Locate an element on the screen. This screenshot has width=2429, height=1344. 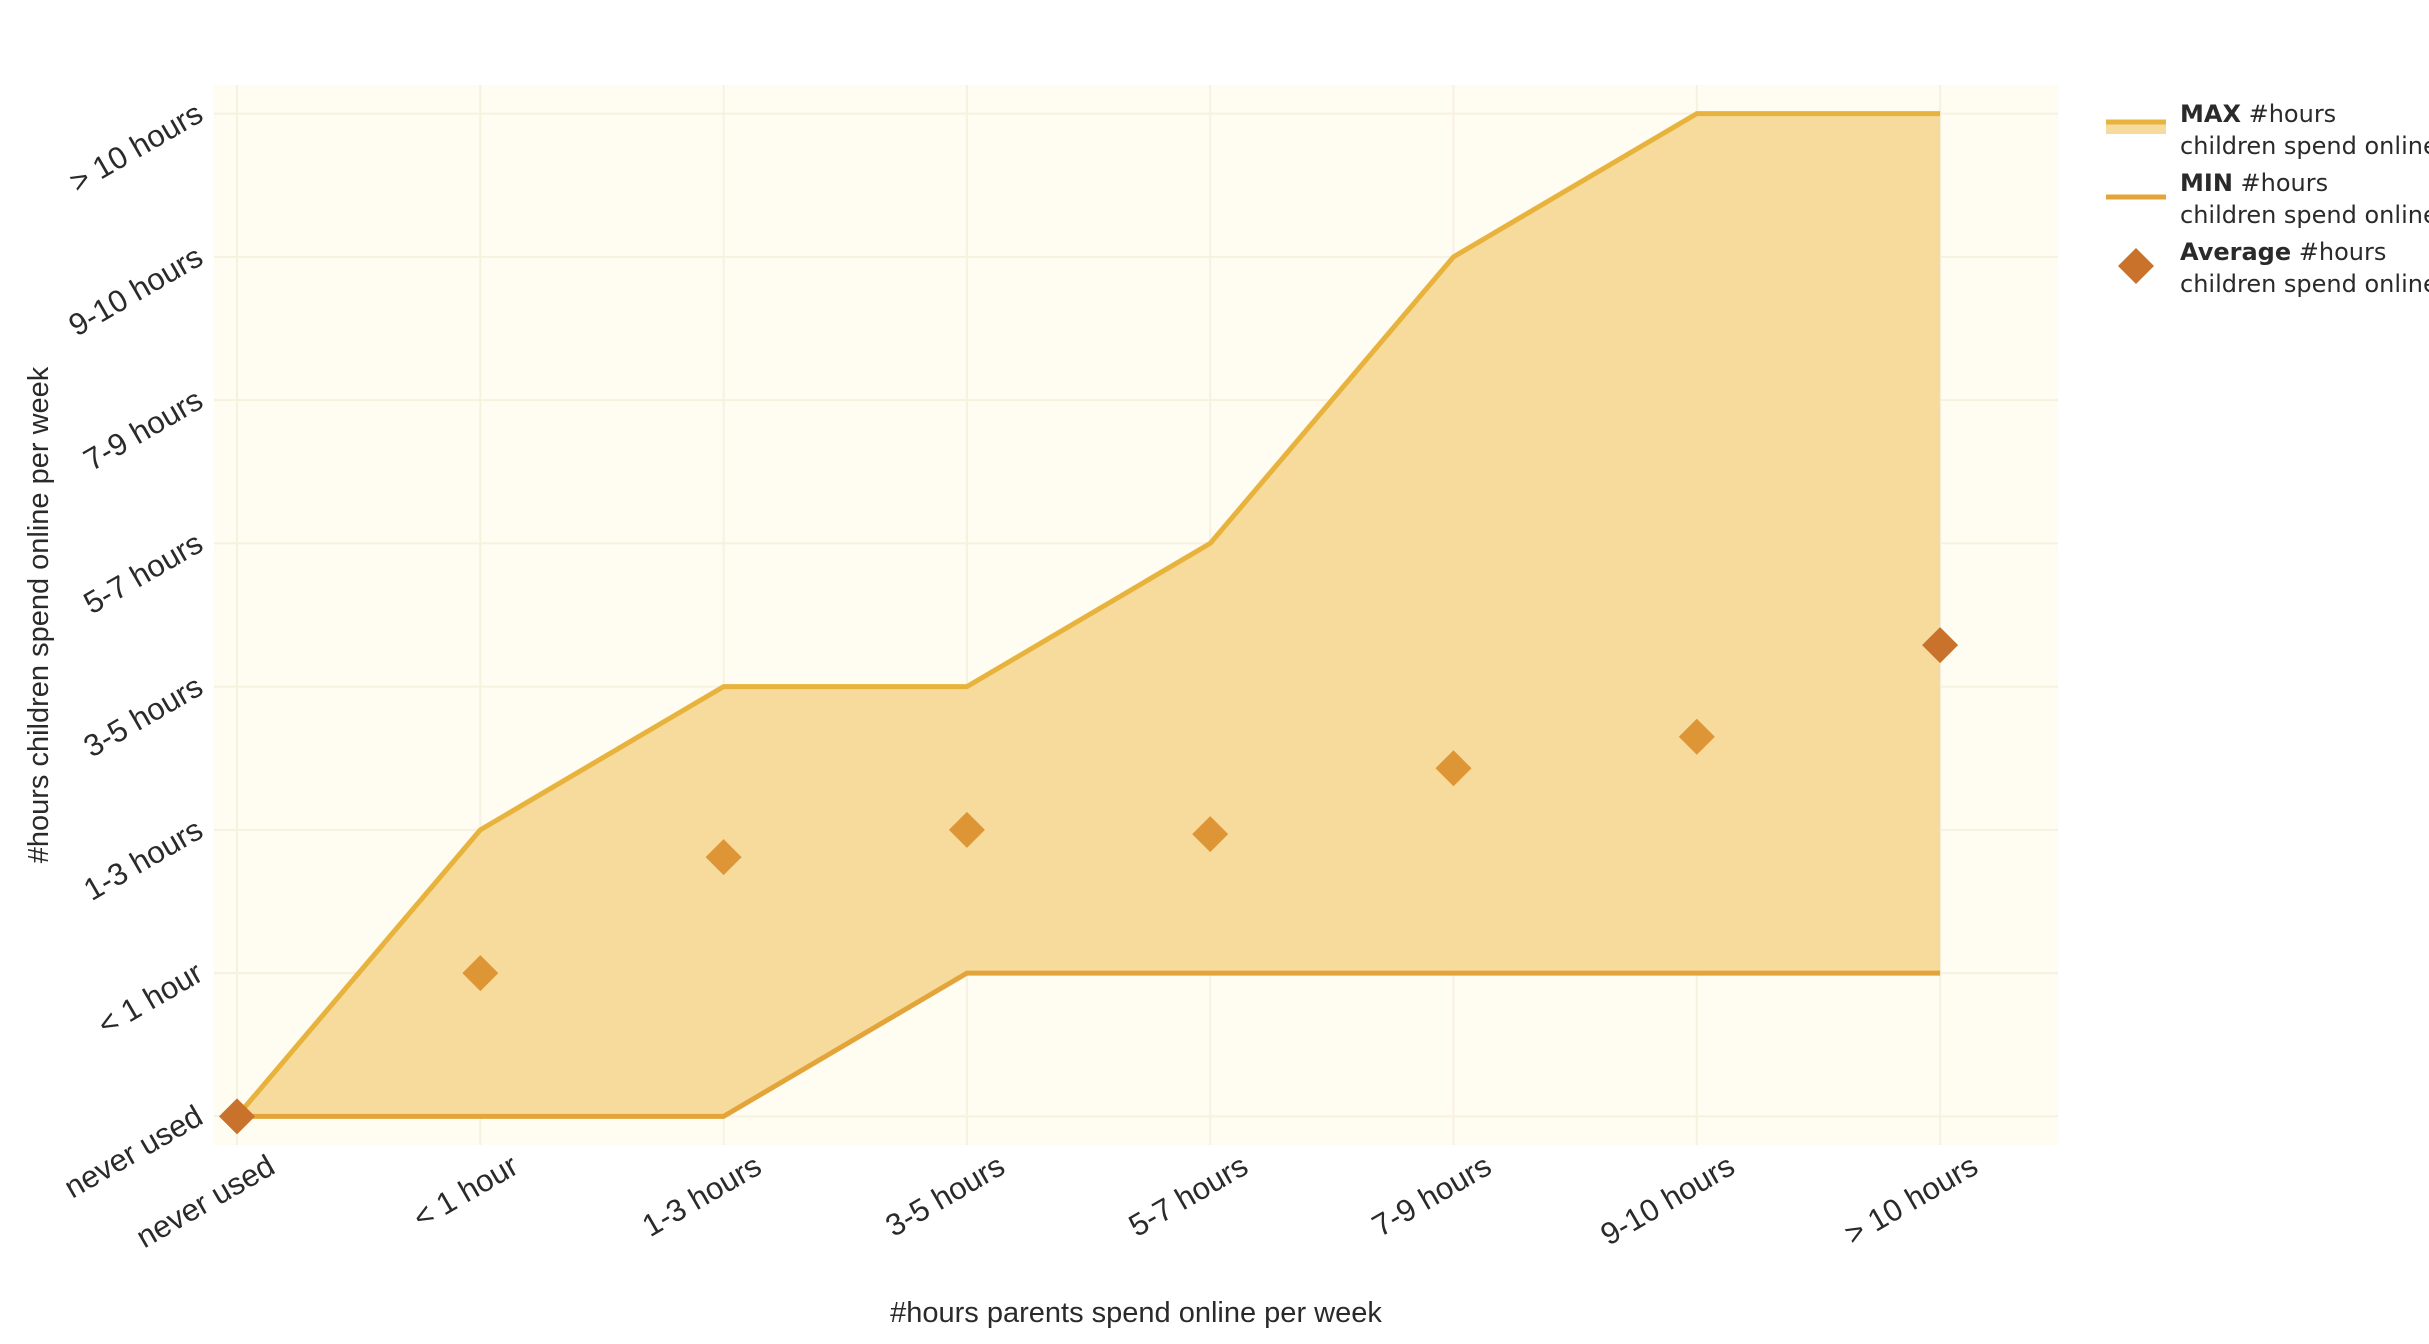
y-tick-label: never used is located at coordinates (133, 1151).